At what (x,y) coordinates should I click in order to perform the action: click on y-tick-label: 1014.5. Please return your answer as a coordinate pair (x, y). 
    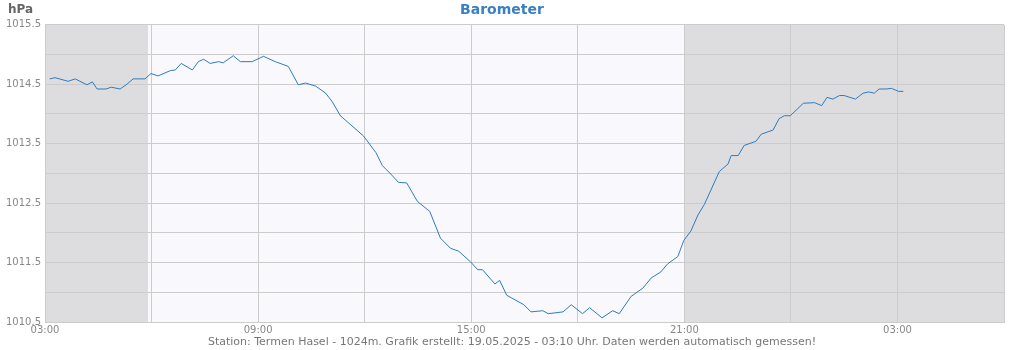
    Looking at the image, I should click on (23, 83).